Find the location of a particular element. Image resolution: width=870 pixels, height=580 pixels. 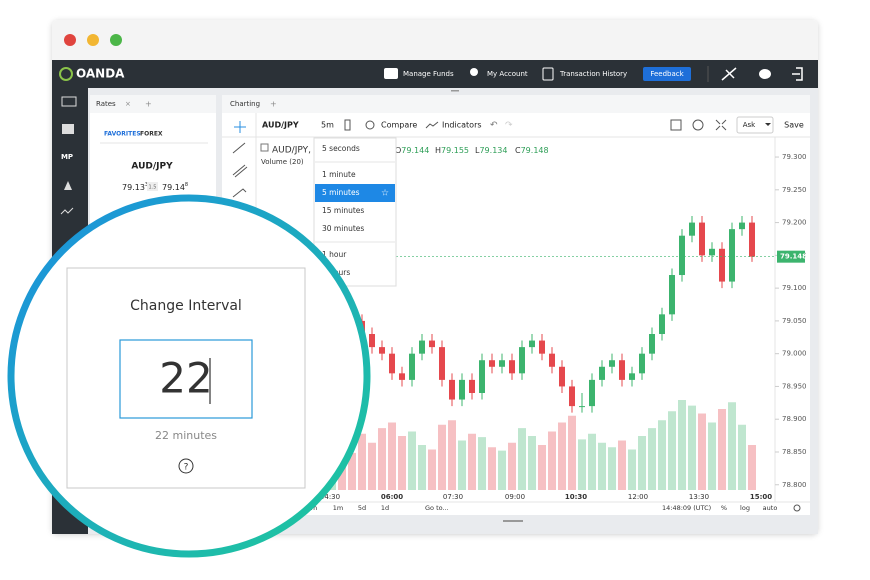

side-mp: MP is located at coordinates (67, 157).